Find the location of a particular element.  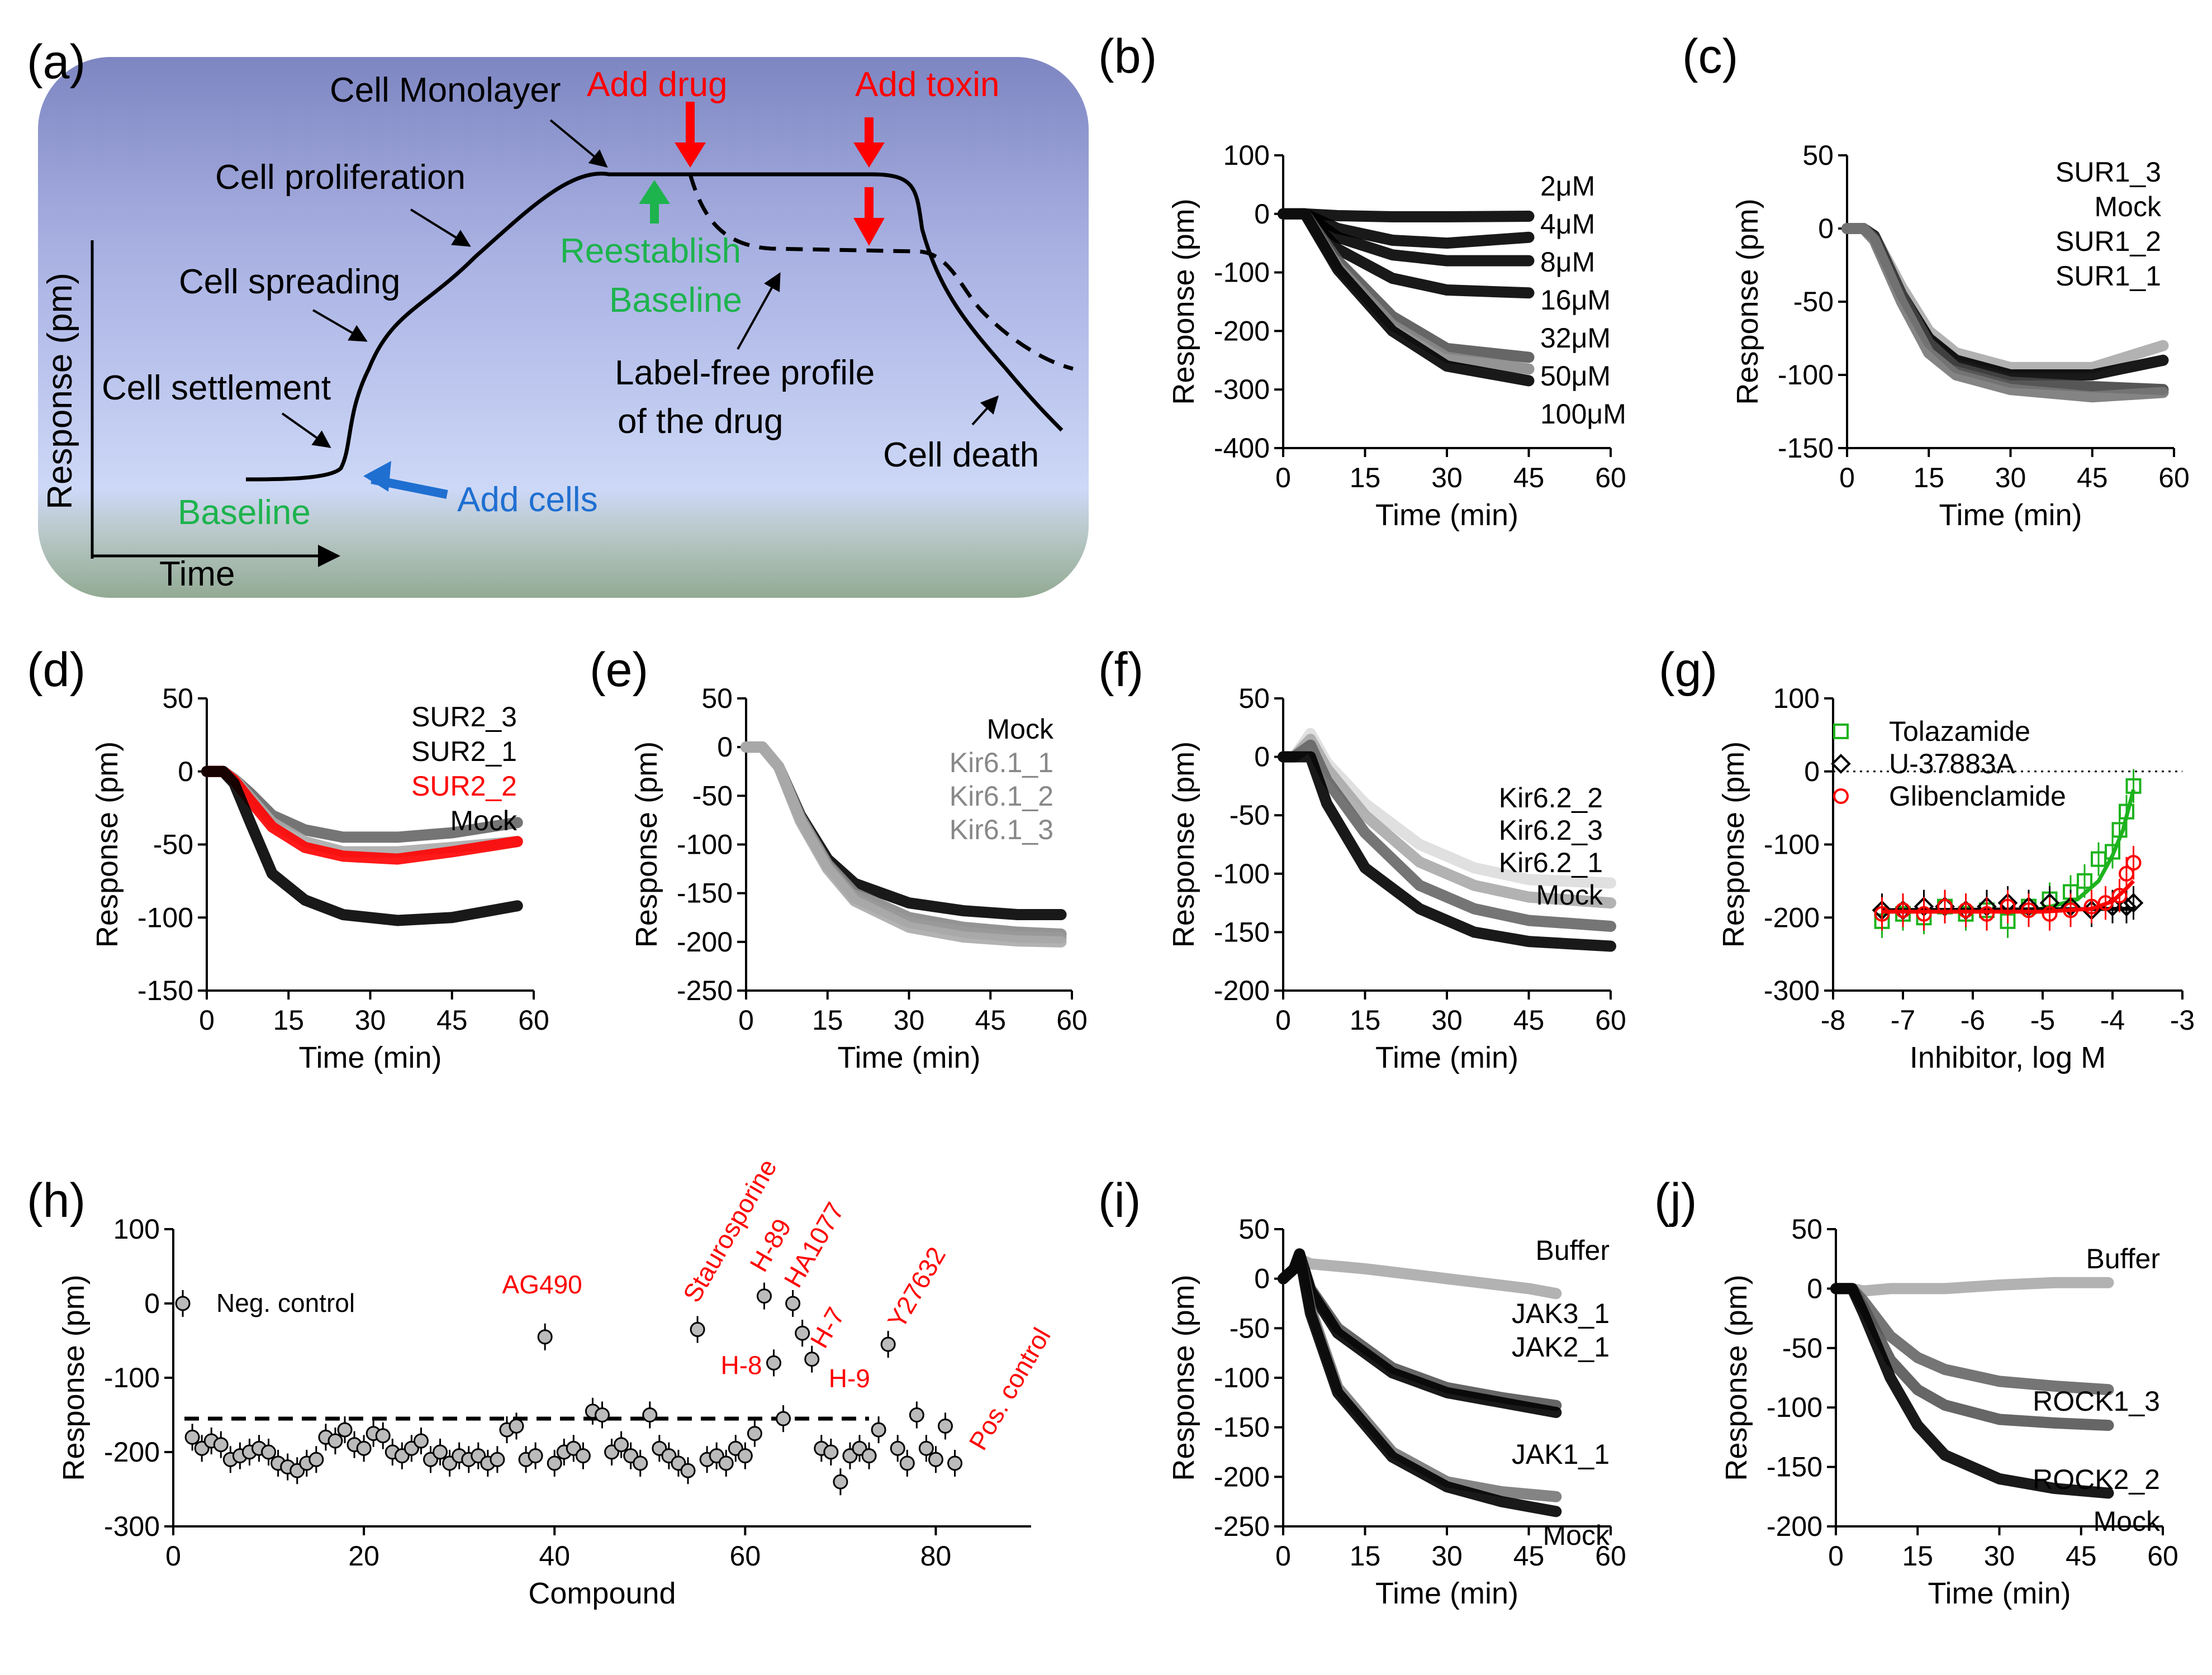

legend-label-e-kir6-1-3: Kir6.1_3 is located at coordinates (1002, 829).